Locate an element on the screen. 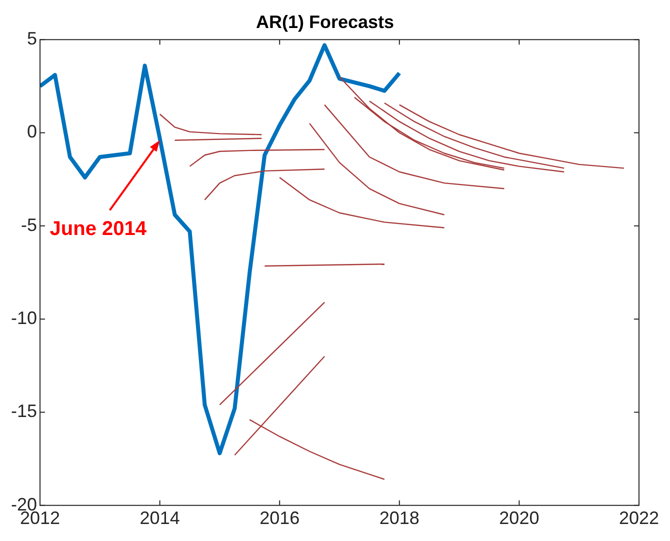  y-tick-label: 5 is located at coordinates (32, 38).